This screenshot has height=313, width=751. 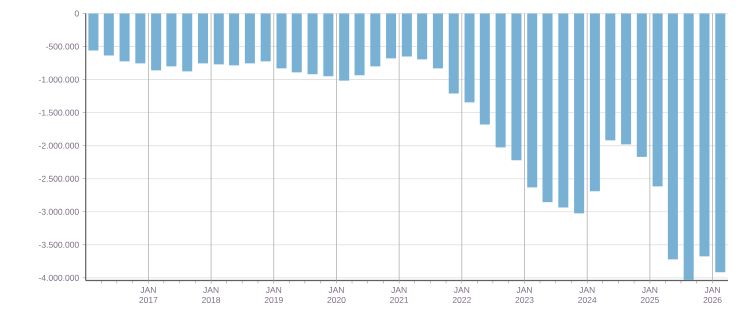 What do you see at coordinates (273, 295) in the screenshot?
I see `x-tick-label: JAN 2019` at bounding box center [273, 295].